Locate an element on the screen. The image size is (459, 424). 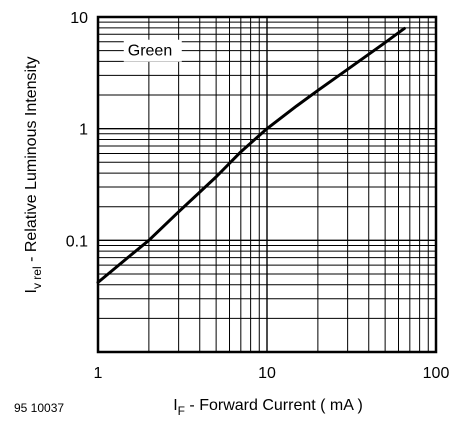
x-axis-label: IF - Forward Current ( mA ) is located at coordinates (268, 407).